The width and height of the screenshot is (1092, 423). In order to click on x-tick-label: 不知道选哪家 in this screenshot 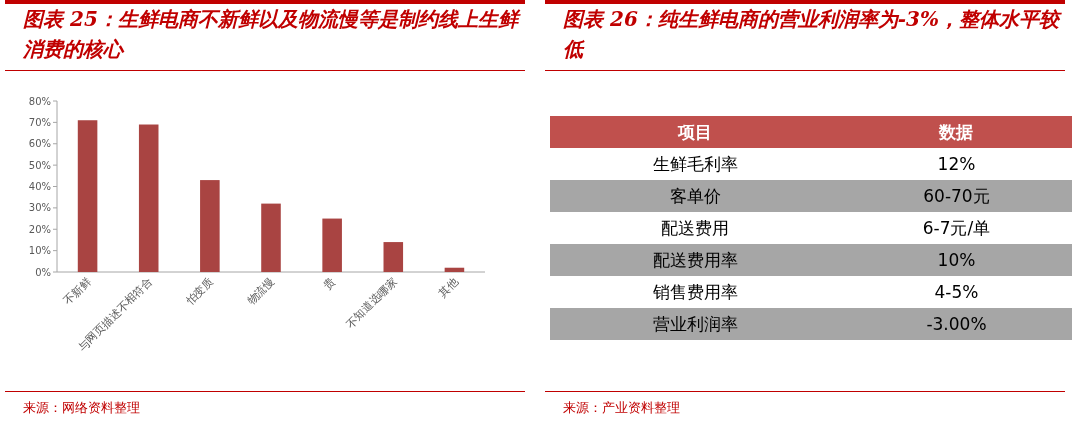, I will do `click(371, 302)`.